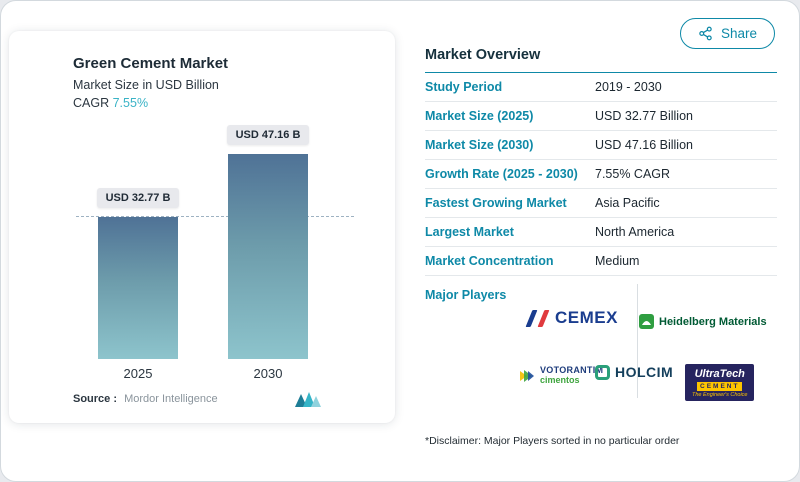 The width and height of the screenshot is (800, 482). What do you see at coordinates (130, 103) in the screenshot?
I see `cagr-value: 7.55%` at bounding box center [130, 103].